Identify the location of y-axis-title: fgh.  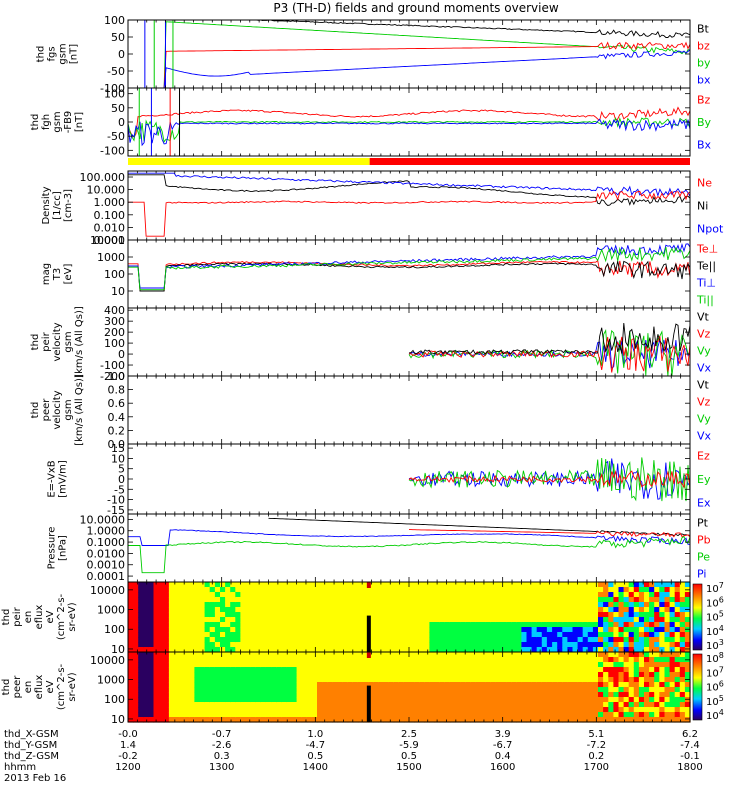
(46, 122).